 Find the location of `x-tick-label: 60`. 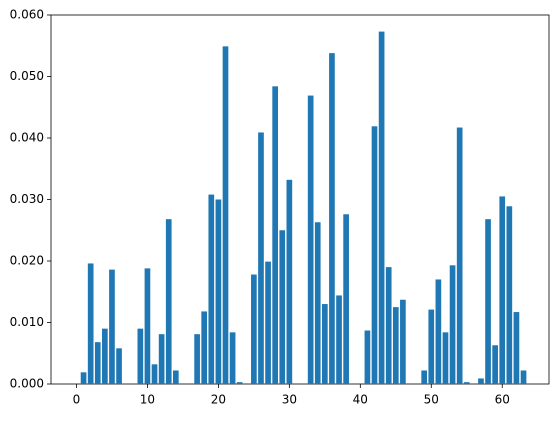

x-tick-label: 60 is located at coordinates (502, 400).